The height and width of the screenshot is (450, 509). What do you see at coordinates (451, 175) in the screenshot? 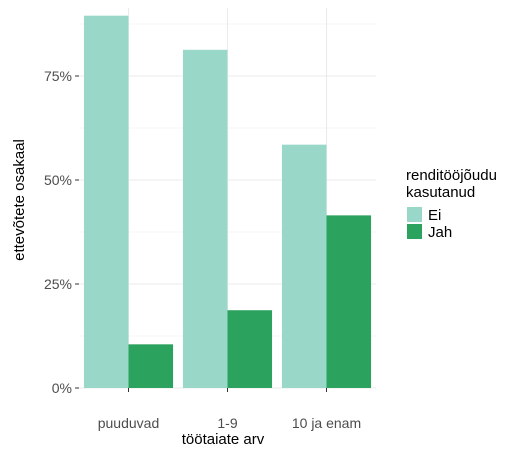
I see `legend-title: renditööjõudu` at bounding box center [451, 175].